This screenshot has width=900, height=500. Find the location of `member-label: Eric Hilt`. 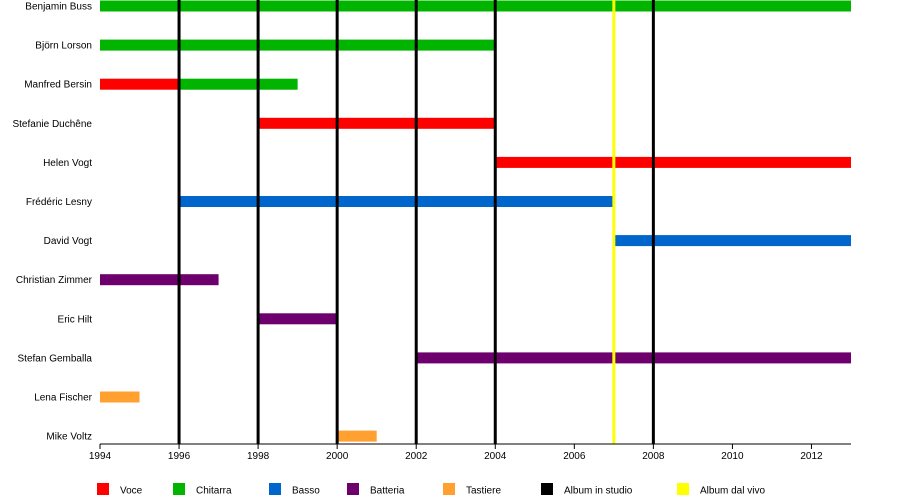

member-label: Eric Hilt is located at coordinates (75, 319).